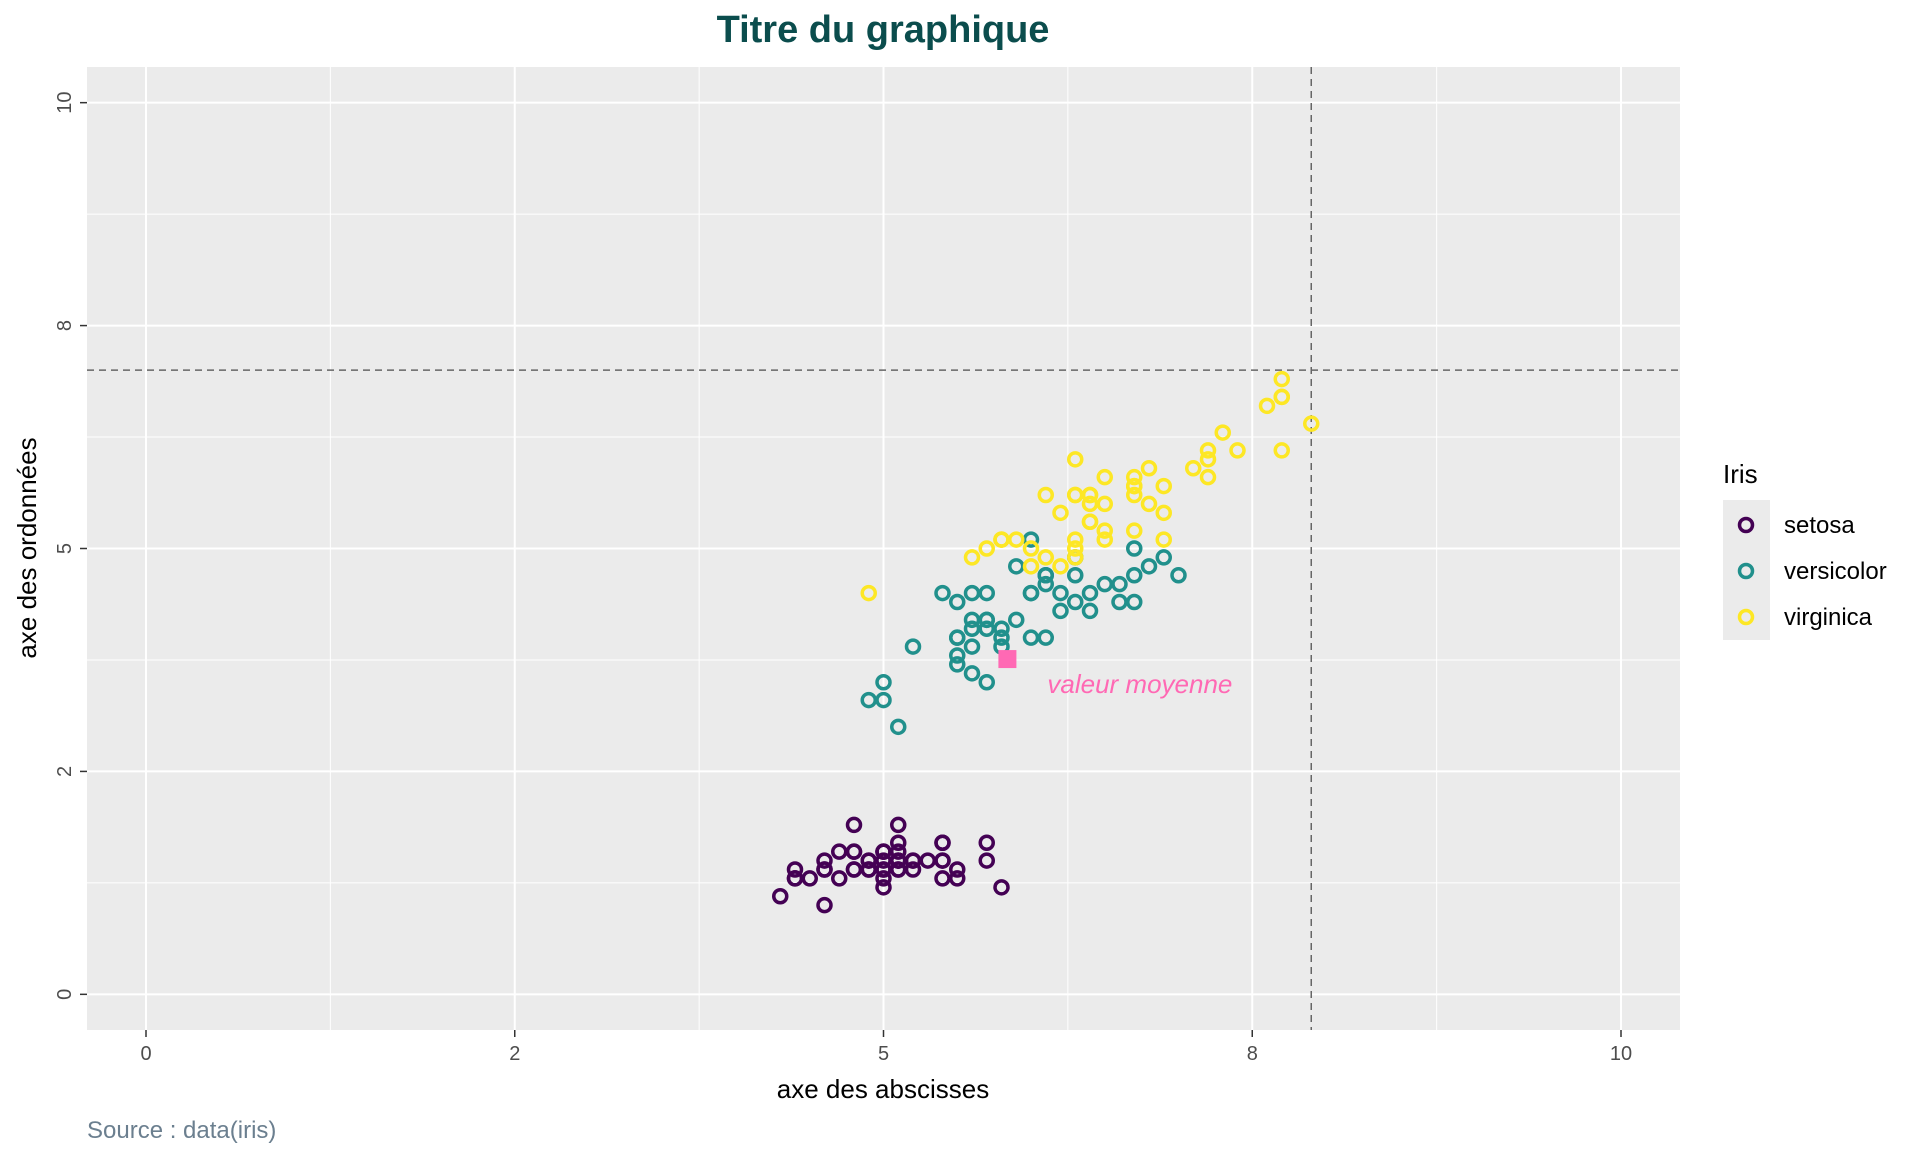  I want to click on x-tick-label: 2, so click(514, 1054).